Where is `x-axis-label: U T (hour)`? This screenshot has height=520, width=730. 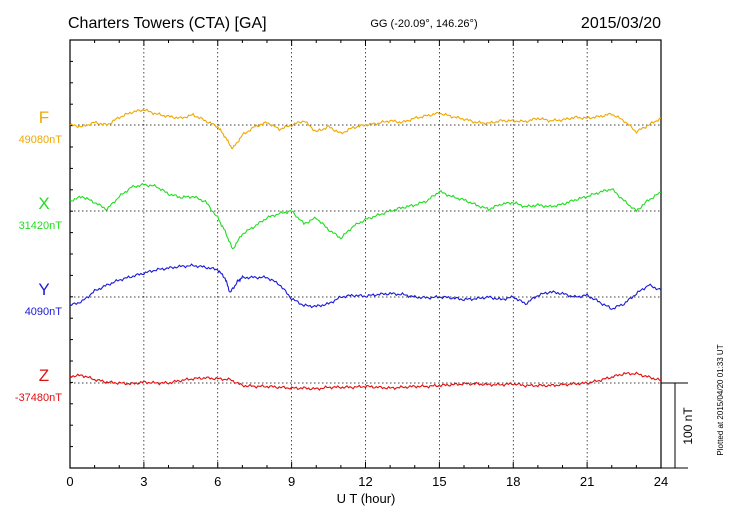
x-axis-label: U T (hour) is located at coordinates (366, 498).